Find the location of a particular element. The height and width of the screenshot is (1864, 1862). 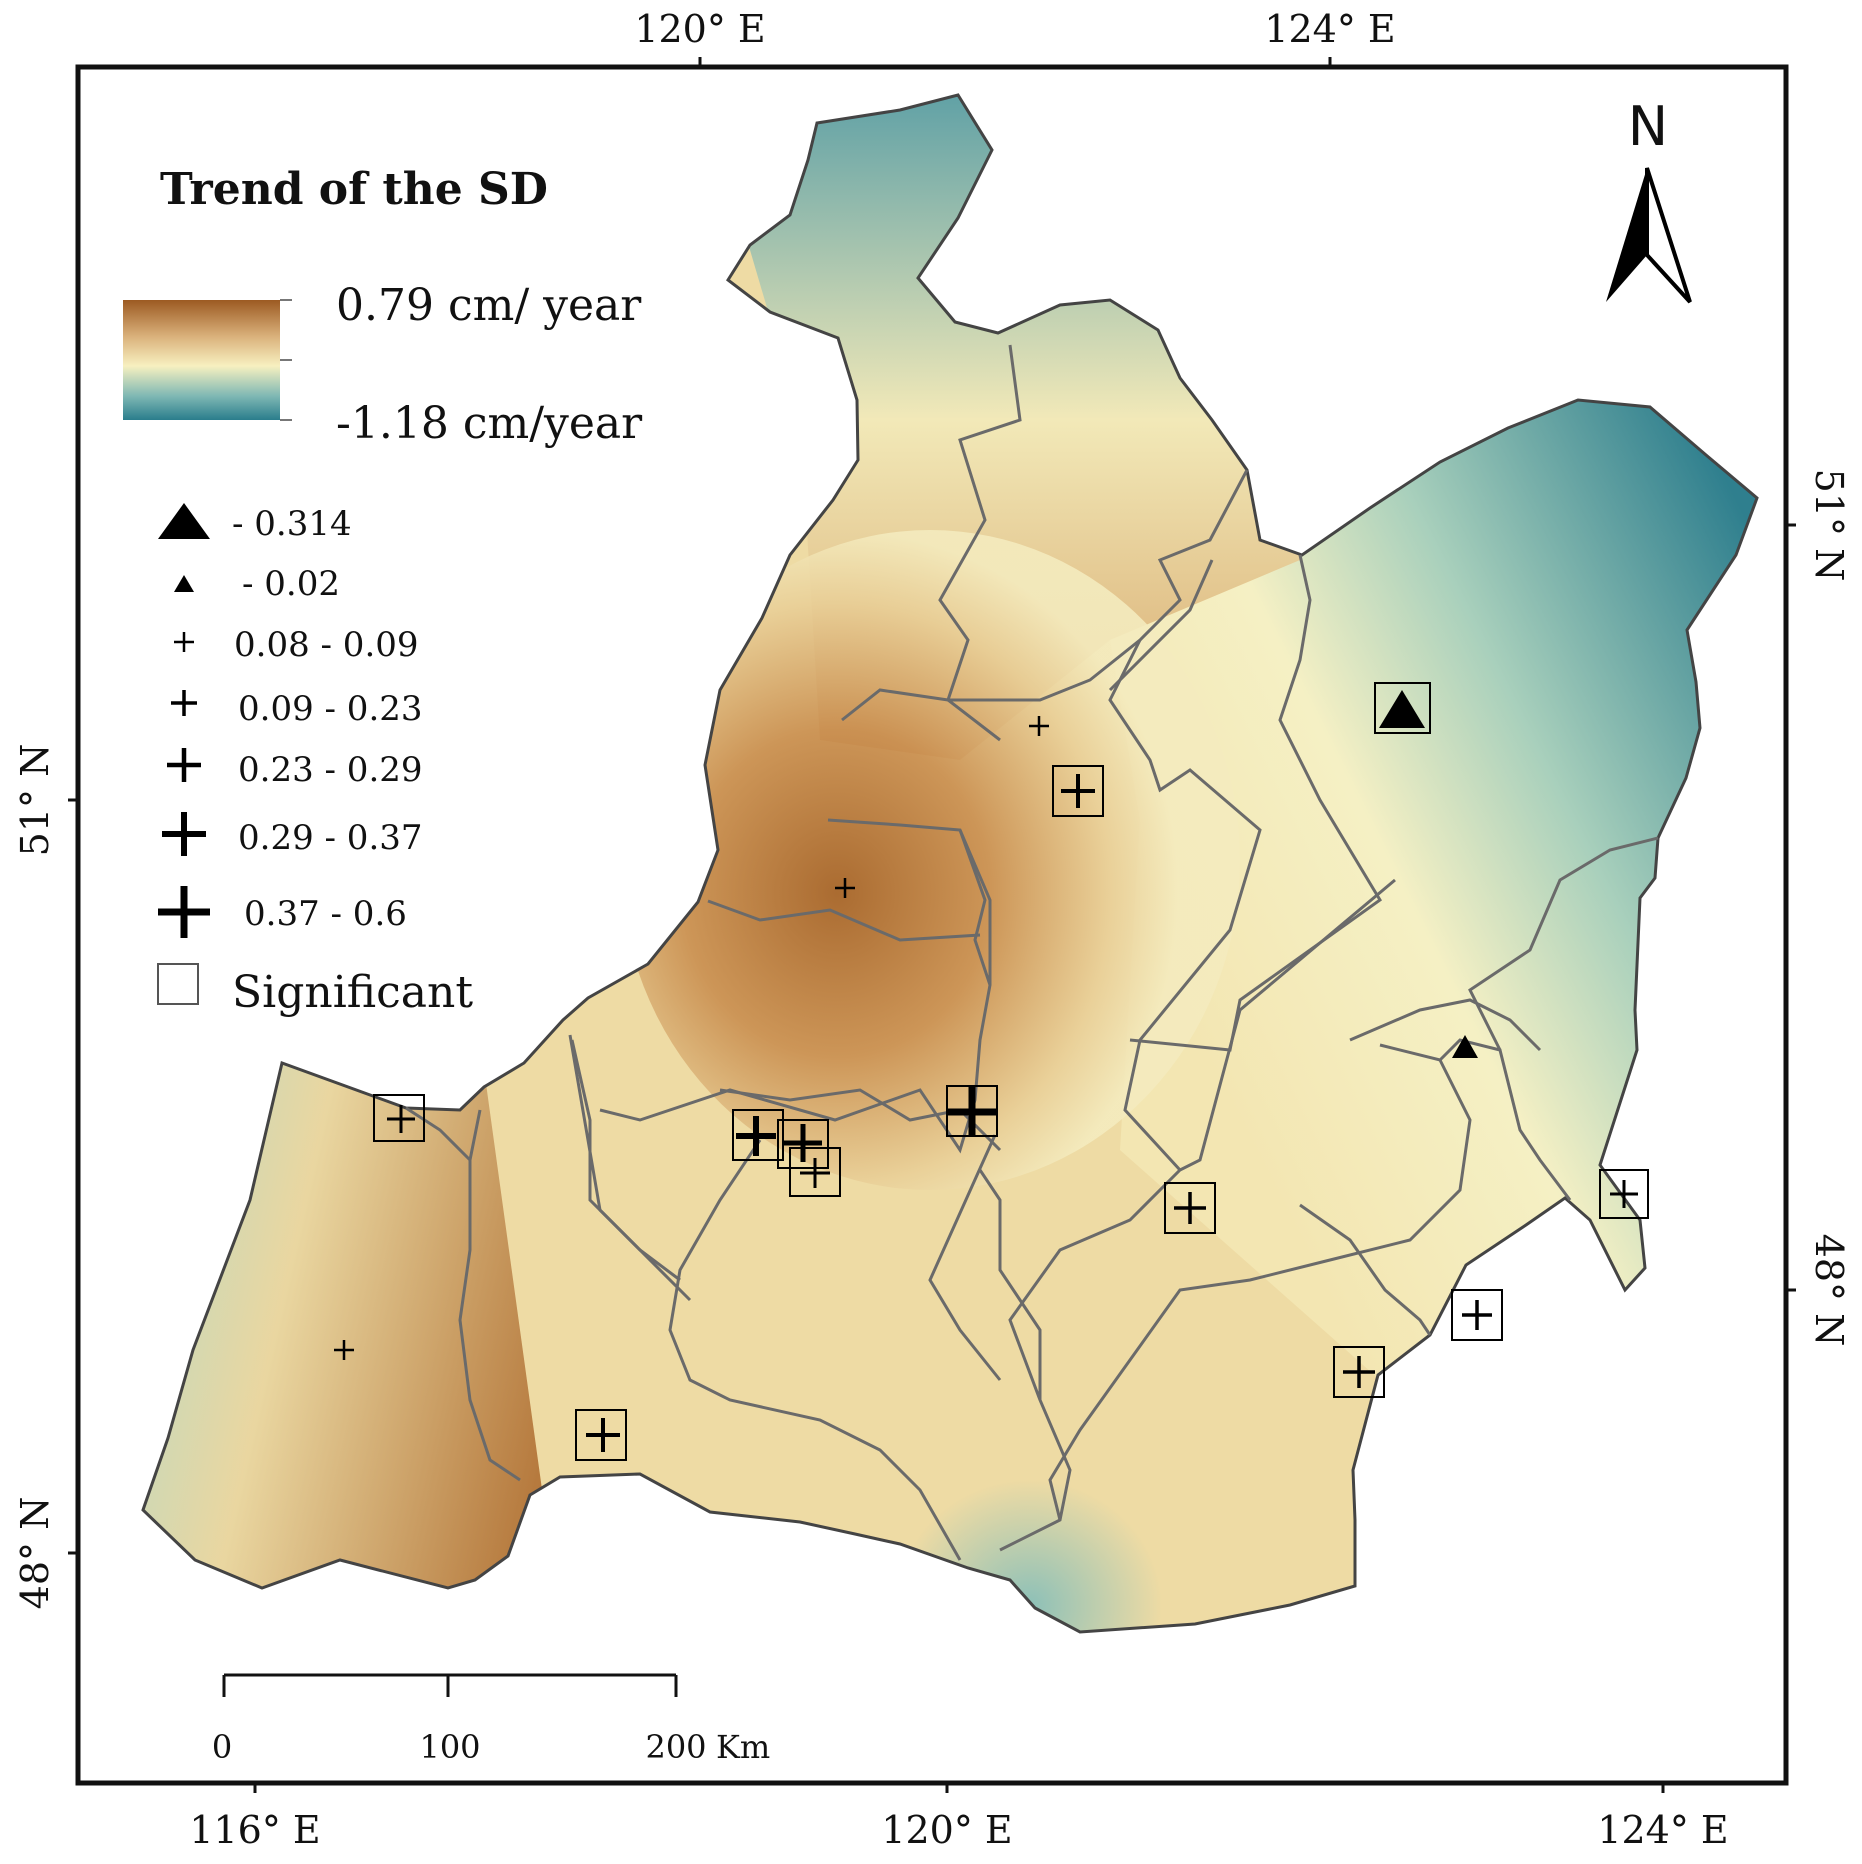

legend-ramp-low-label: -1.18 cm/year is located at coordinates (489, 423).